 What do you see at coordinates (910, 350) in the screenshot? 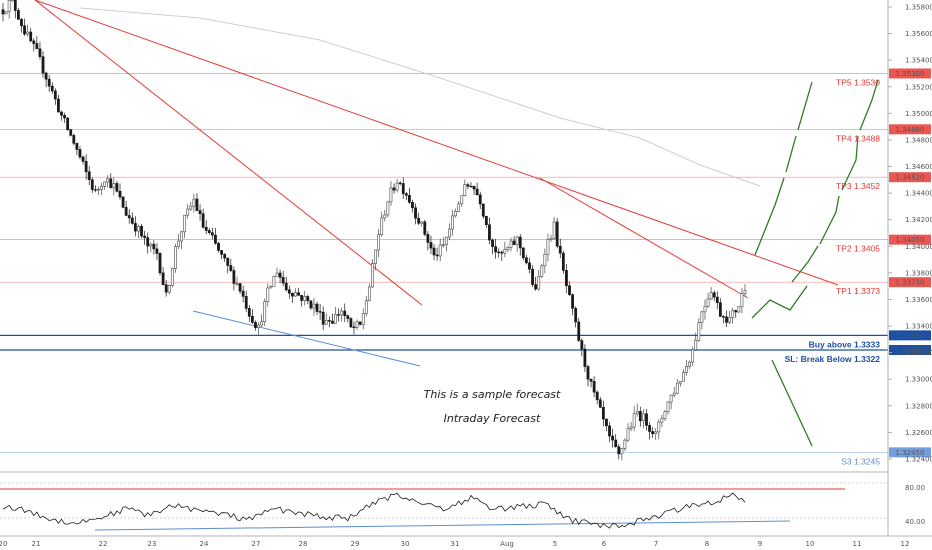
I see `level-price-tag-text: 1.33220` at bounding box center [910, 350].